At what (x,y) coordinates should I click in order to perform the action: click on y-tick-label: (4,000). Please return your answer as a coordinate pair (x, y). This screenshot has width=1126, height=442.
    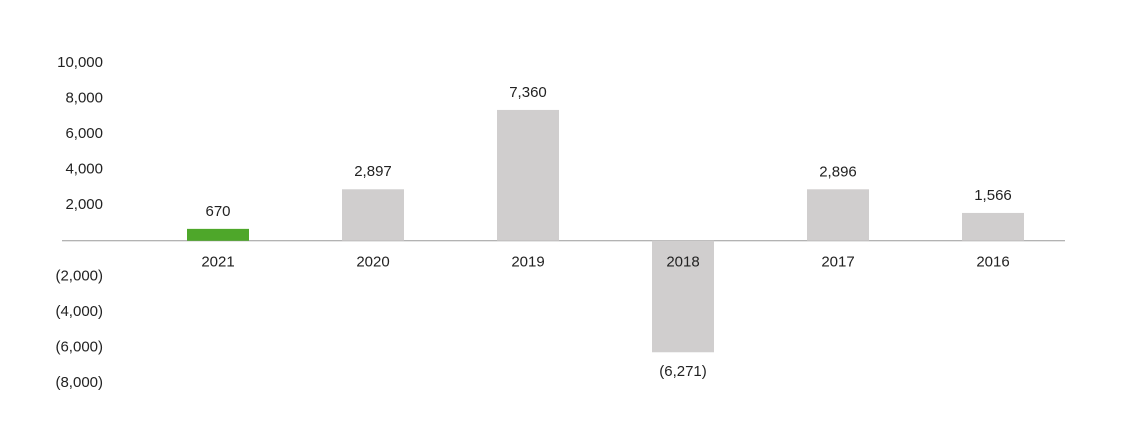
    Looking at the image, I should click on (79, 311).